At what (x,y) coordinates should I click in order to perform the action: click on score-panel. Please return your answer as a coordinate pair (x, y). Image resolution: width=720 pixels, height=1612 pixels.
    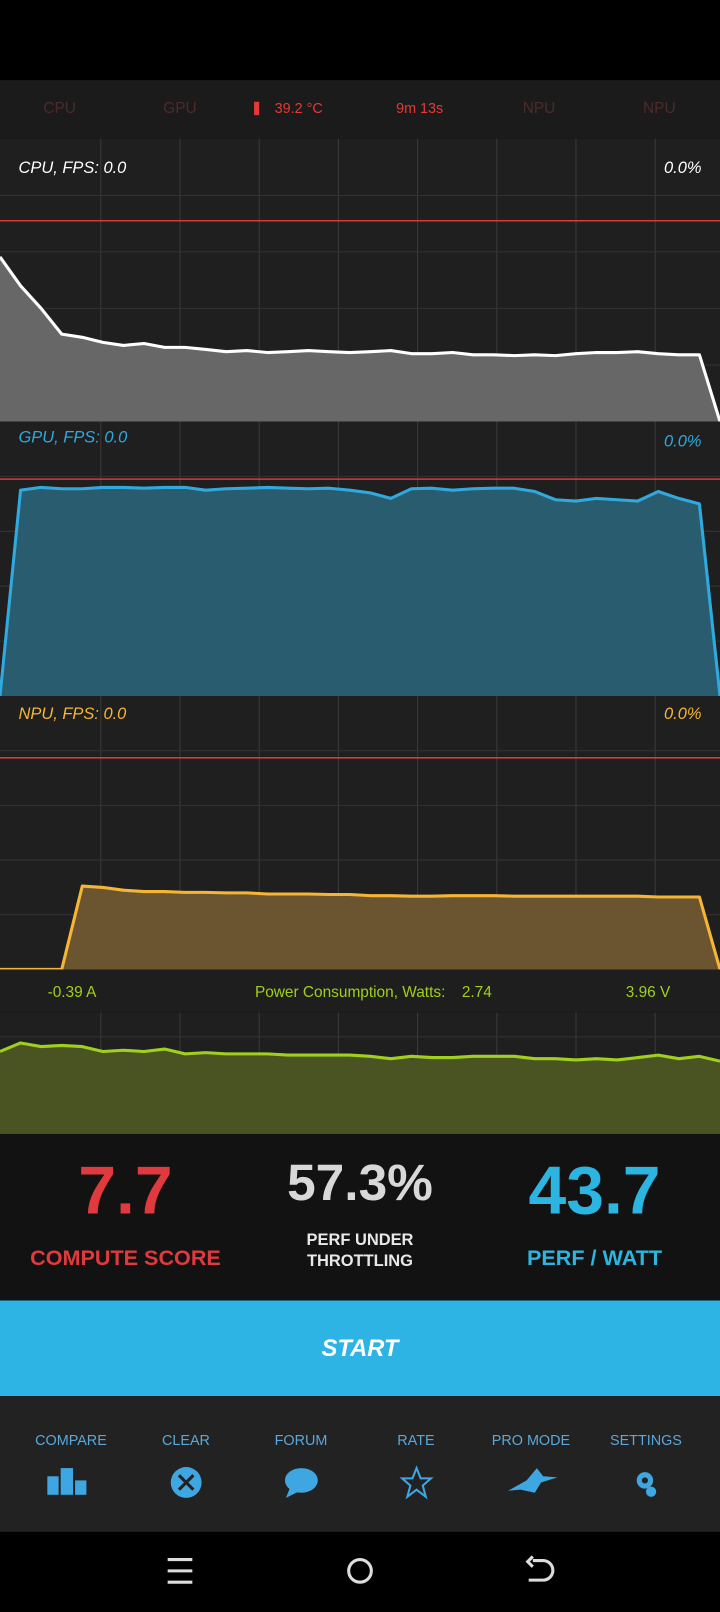
    Looking at the image, I should click on (360, 1217).